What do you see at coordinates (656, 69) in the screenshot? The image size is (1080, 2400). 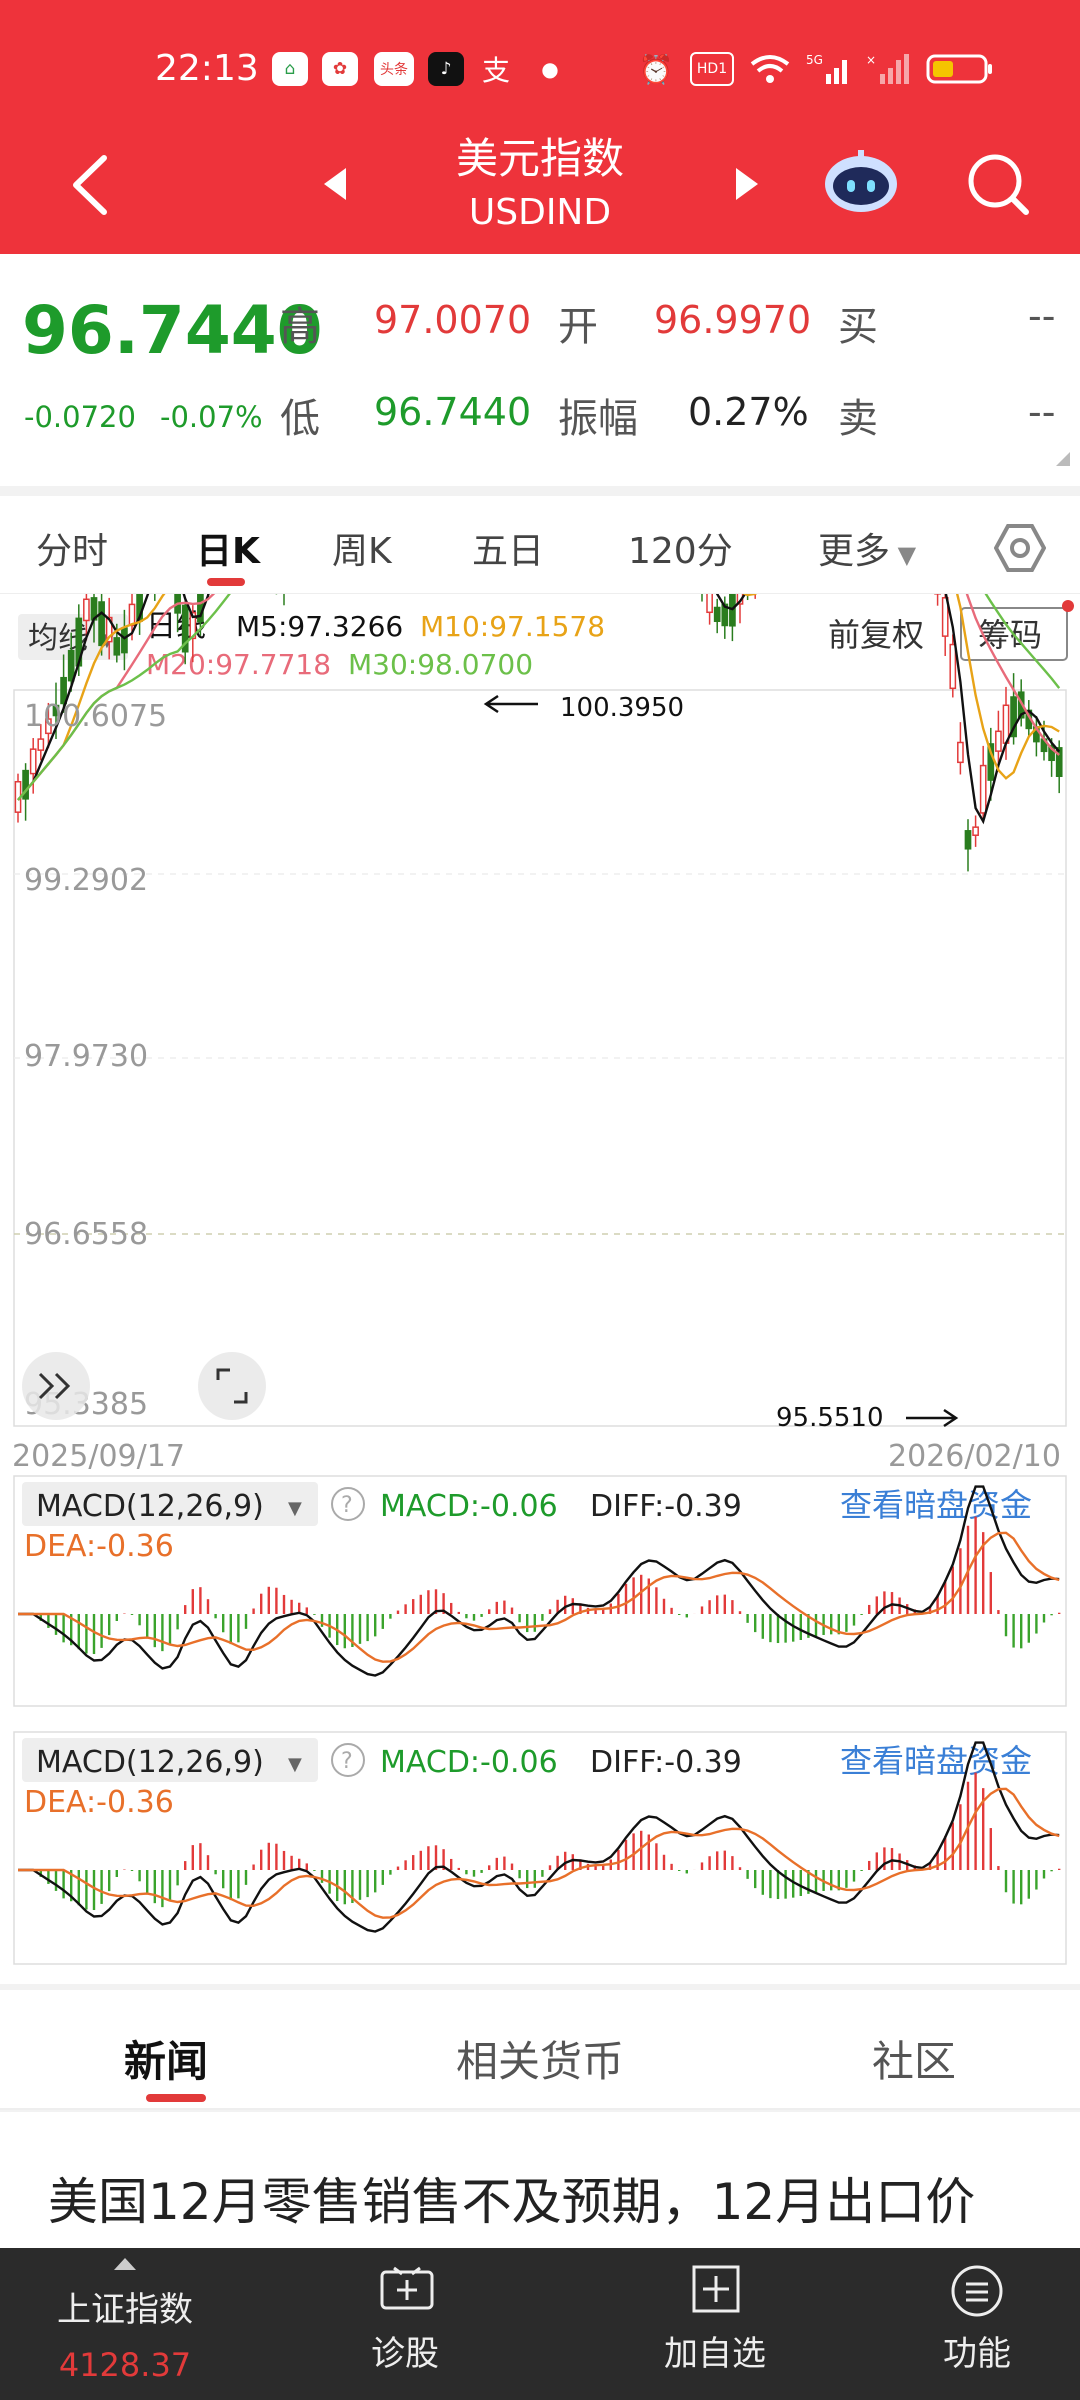 I see `alarm-icon: ⏰` at bounding box center [656, 69].